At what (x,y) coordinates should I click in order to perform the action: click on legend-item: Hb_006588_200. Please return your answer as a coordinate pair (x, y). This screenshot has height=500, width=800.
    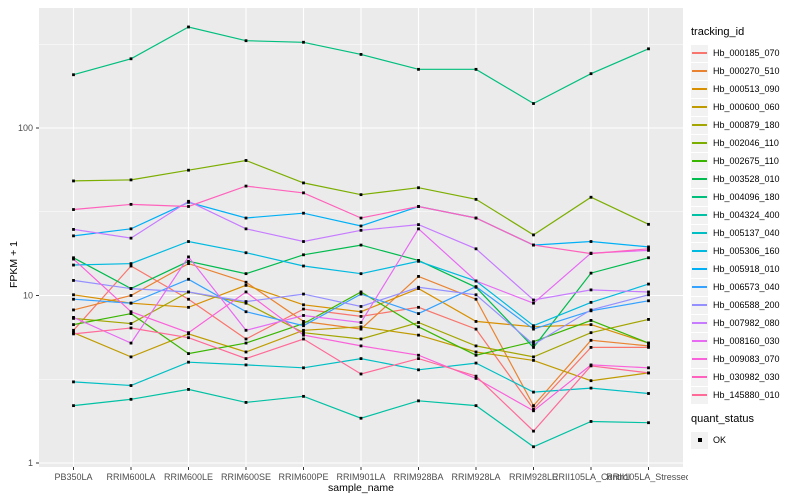
    Looking at the image, I should click on (745, 305).